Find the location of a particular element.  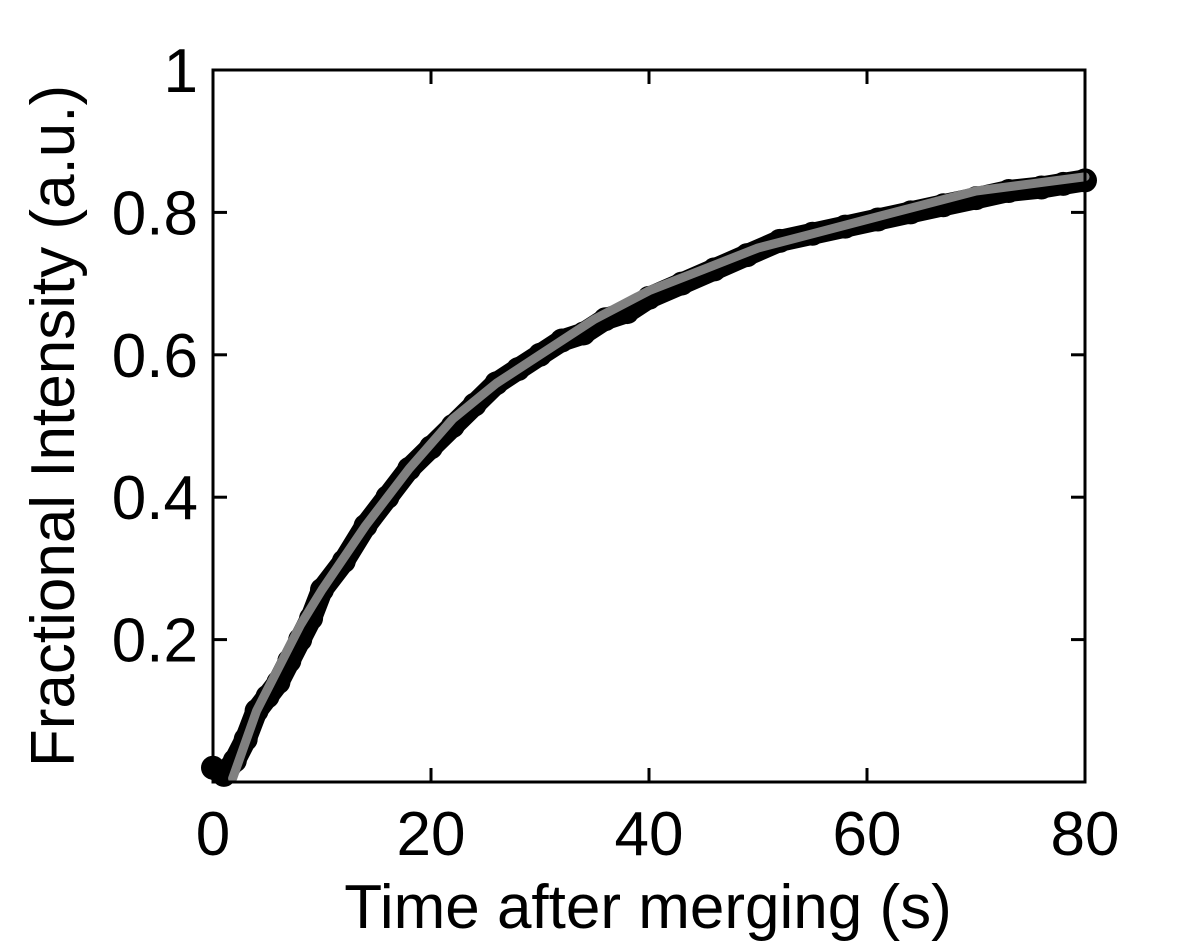

y-tick-label: 0.2 is located at coordinates (155, 641).